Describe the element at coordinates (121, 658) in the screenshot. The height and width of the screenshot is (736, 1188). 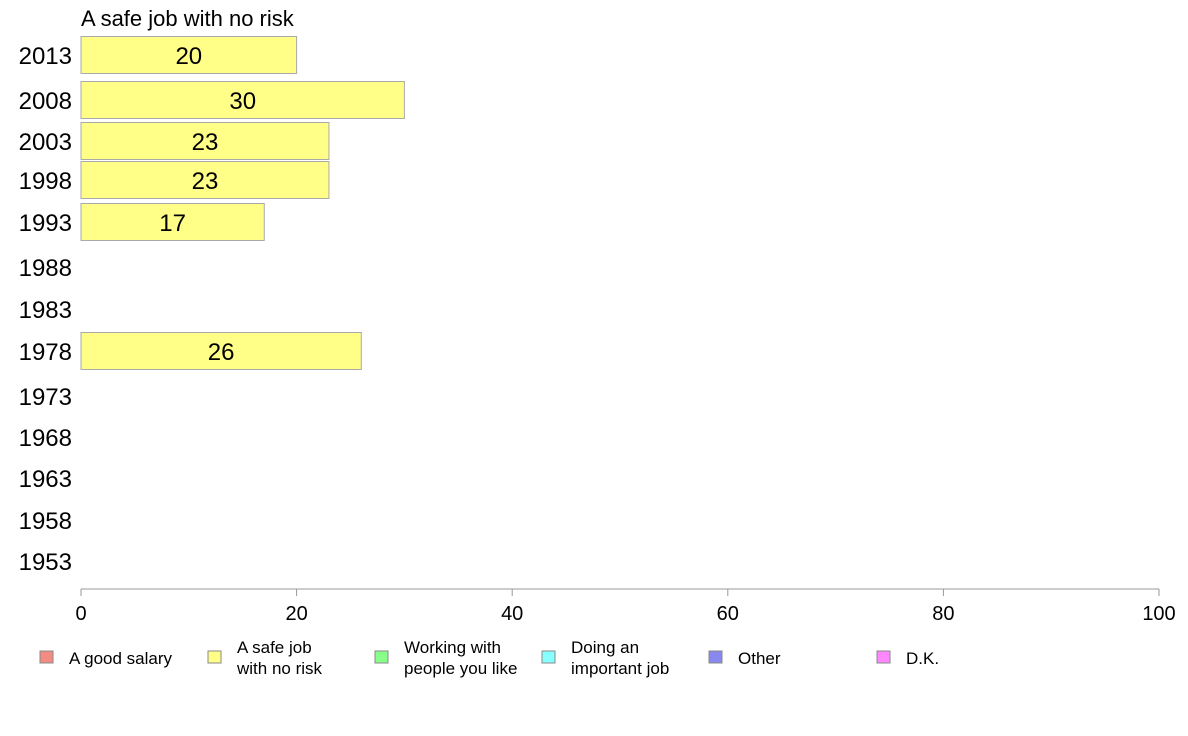
I see `legend-label-0: A good salary` at that location.